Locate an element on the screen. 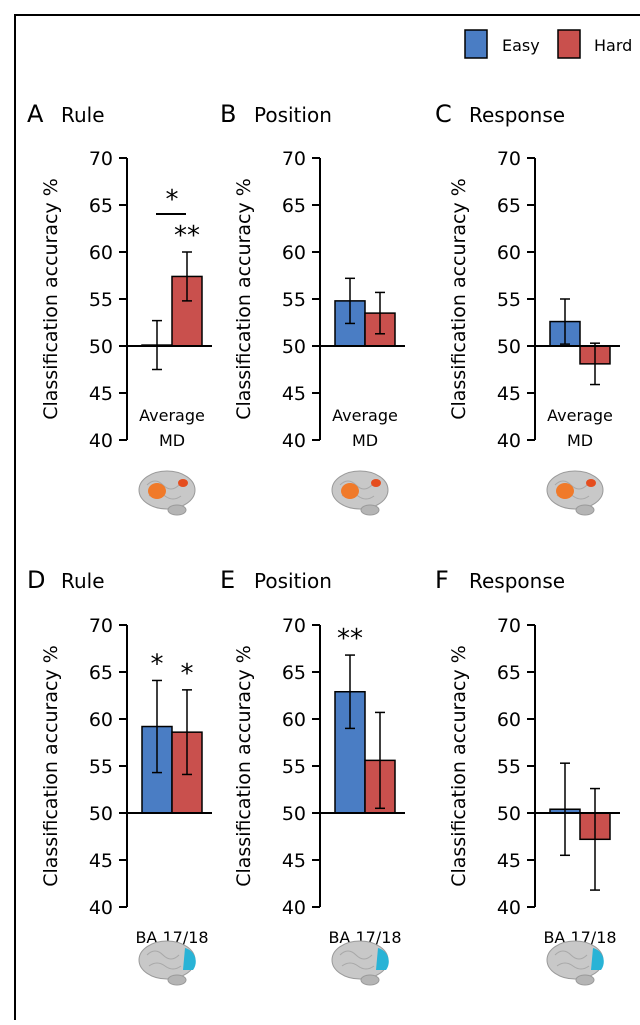 This screenshot has width=640, height=1025. legend-swatch-hard is located at coordinates (569, 44).